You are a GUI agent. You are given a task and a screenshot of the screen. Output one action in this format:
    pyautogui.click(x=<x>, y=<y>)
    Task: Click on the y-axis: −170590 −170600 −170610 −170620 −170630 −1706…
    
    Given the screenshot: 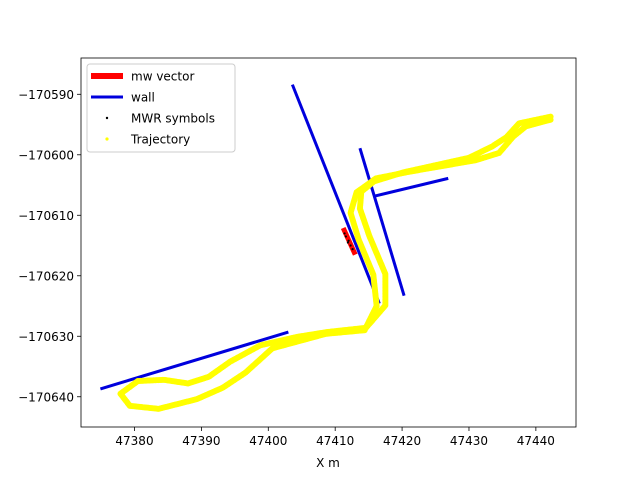 What is the action you would take?
    pyautogui.click(x=49, y=246)
    